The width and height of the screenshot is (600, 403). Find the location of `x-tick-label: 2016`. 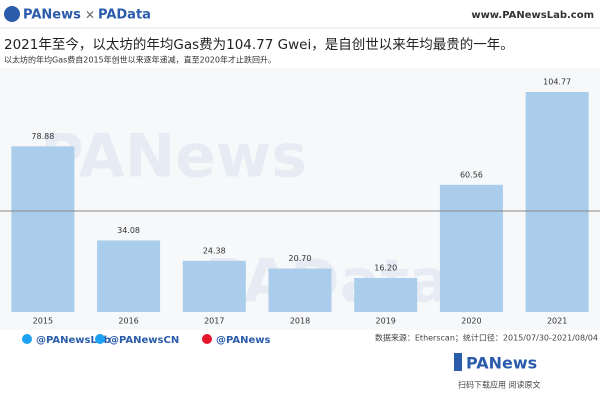

x-tick-label: 2016 is located at coordinates (128, 321).